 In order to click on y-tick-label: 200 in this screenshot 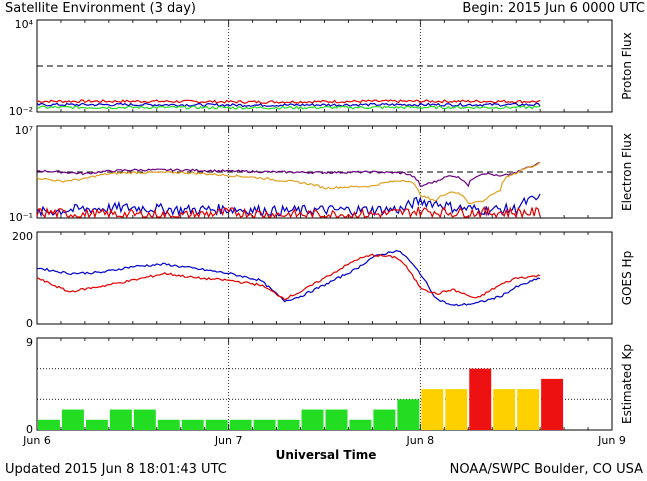, I will do `click(22, 236)`.